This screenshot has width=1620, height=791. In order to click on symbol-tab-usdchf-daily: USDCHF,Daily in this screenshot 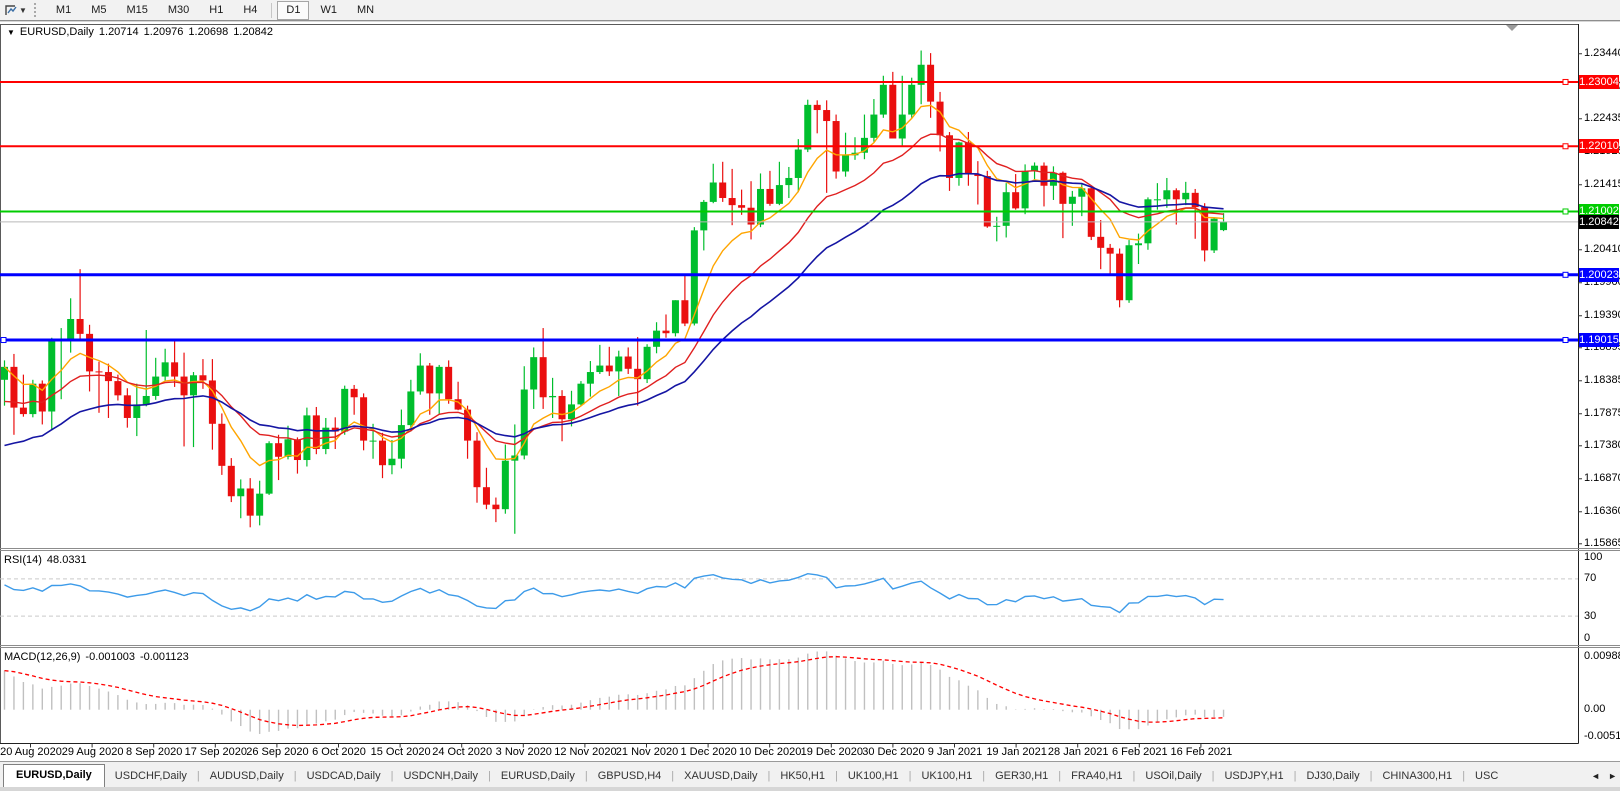, I will do `click(150, 776)`.